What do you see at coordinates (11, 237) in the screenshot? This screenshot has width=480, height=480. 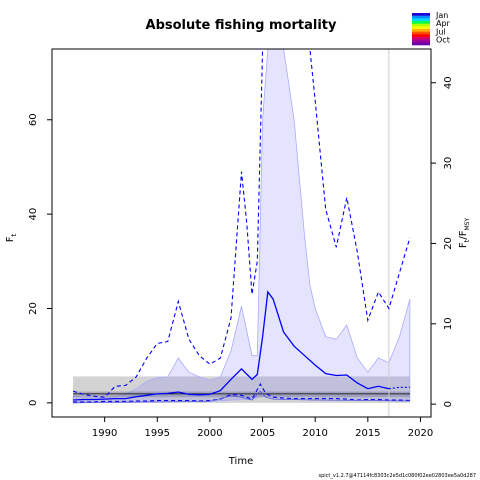 I see `y-axis-left-title: Ft` at bounding box center [11, 237].